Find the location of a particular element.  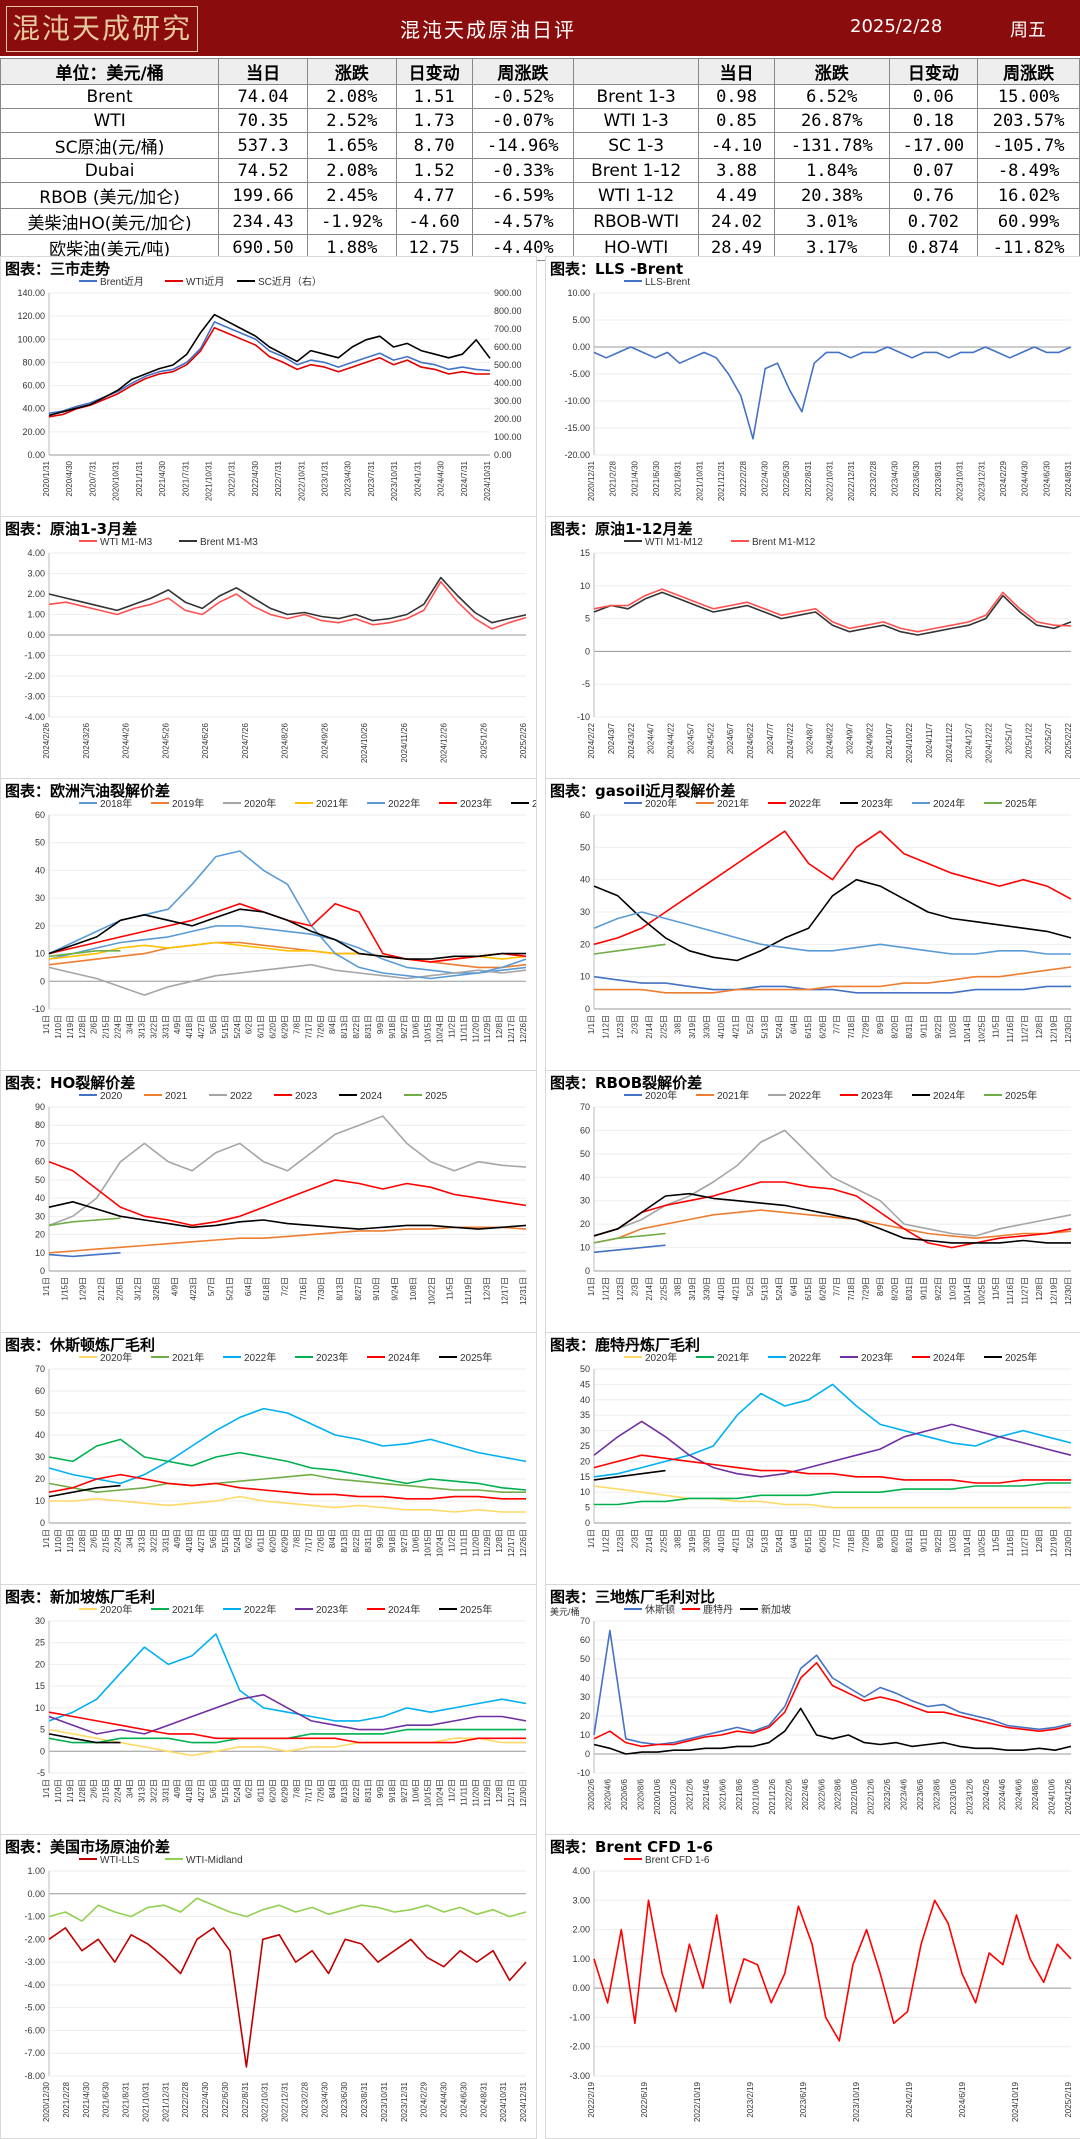

table-cell: RBOB (美元/加仑) is located at coordinates (110, 195).